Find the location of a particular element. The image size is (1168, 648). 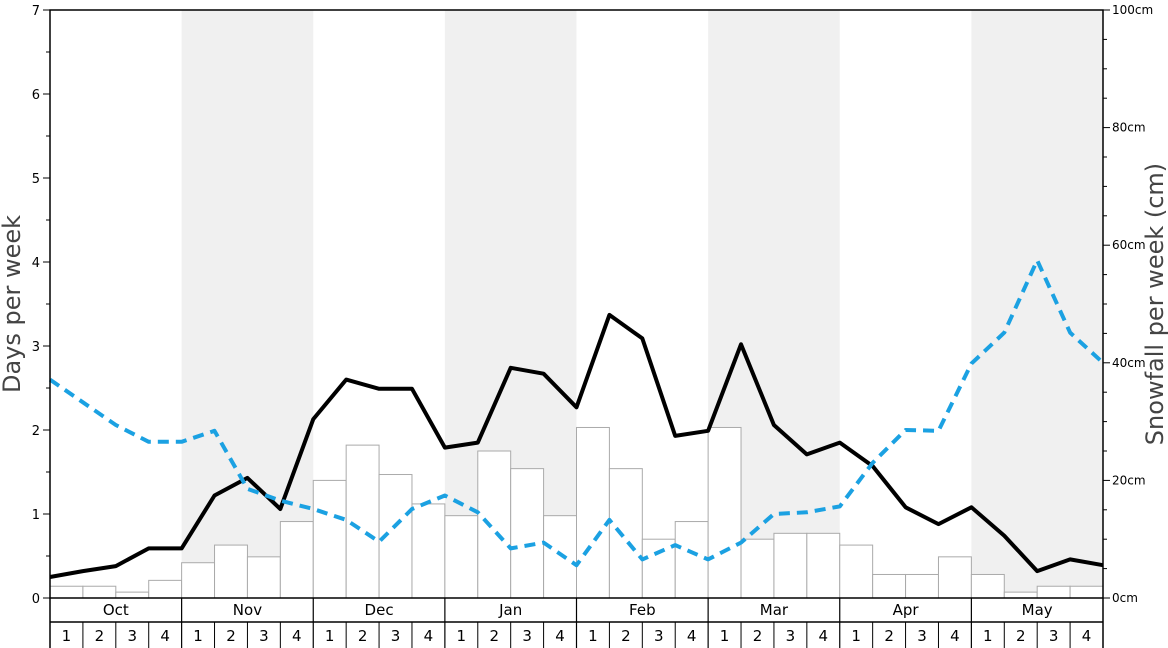

right-axis-title: Snowfall per week (cm) is located at coordinates (1154, 304).